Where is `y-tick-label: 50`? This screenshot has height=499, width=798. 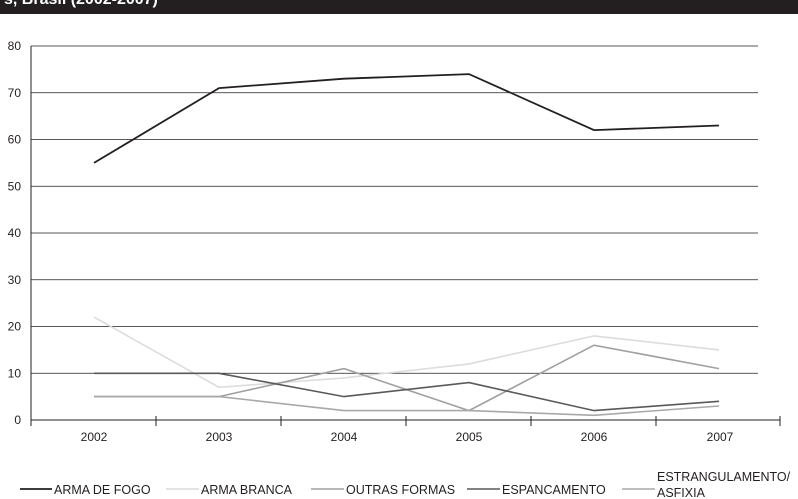 y-tick-label: 50 is located at coordinates (15, 186).